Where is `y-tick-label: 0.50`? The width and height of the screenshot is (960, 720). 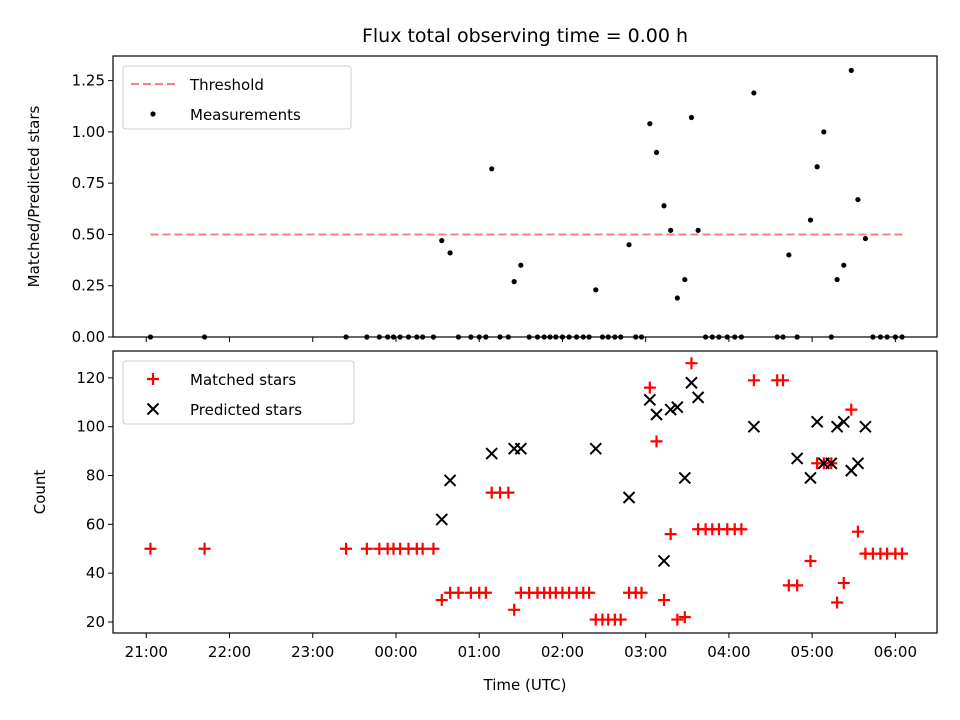
y-tick-label: 0.50 is located at coordinates (88, 234).